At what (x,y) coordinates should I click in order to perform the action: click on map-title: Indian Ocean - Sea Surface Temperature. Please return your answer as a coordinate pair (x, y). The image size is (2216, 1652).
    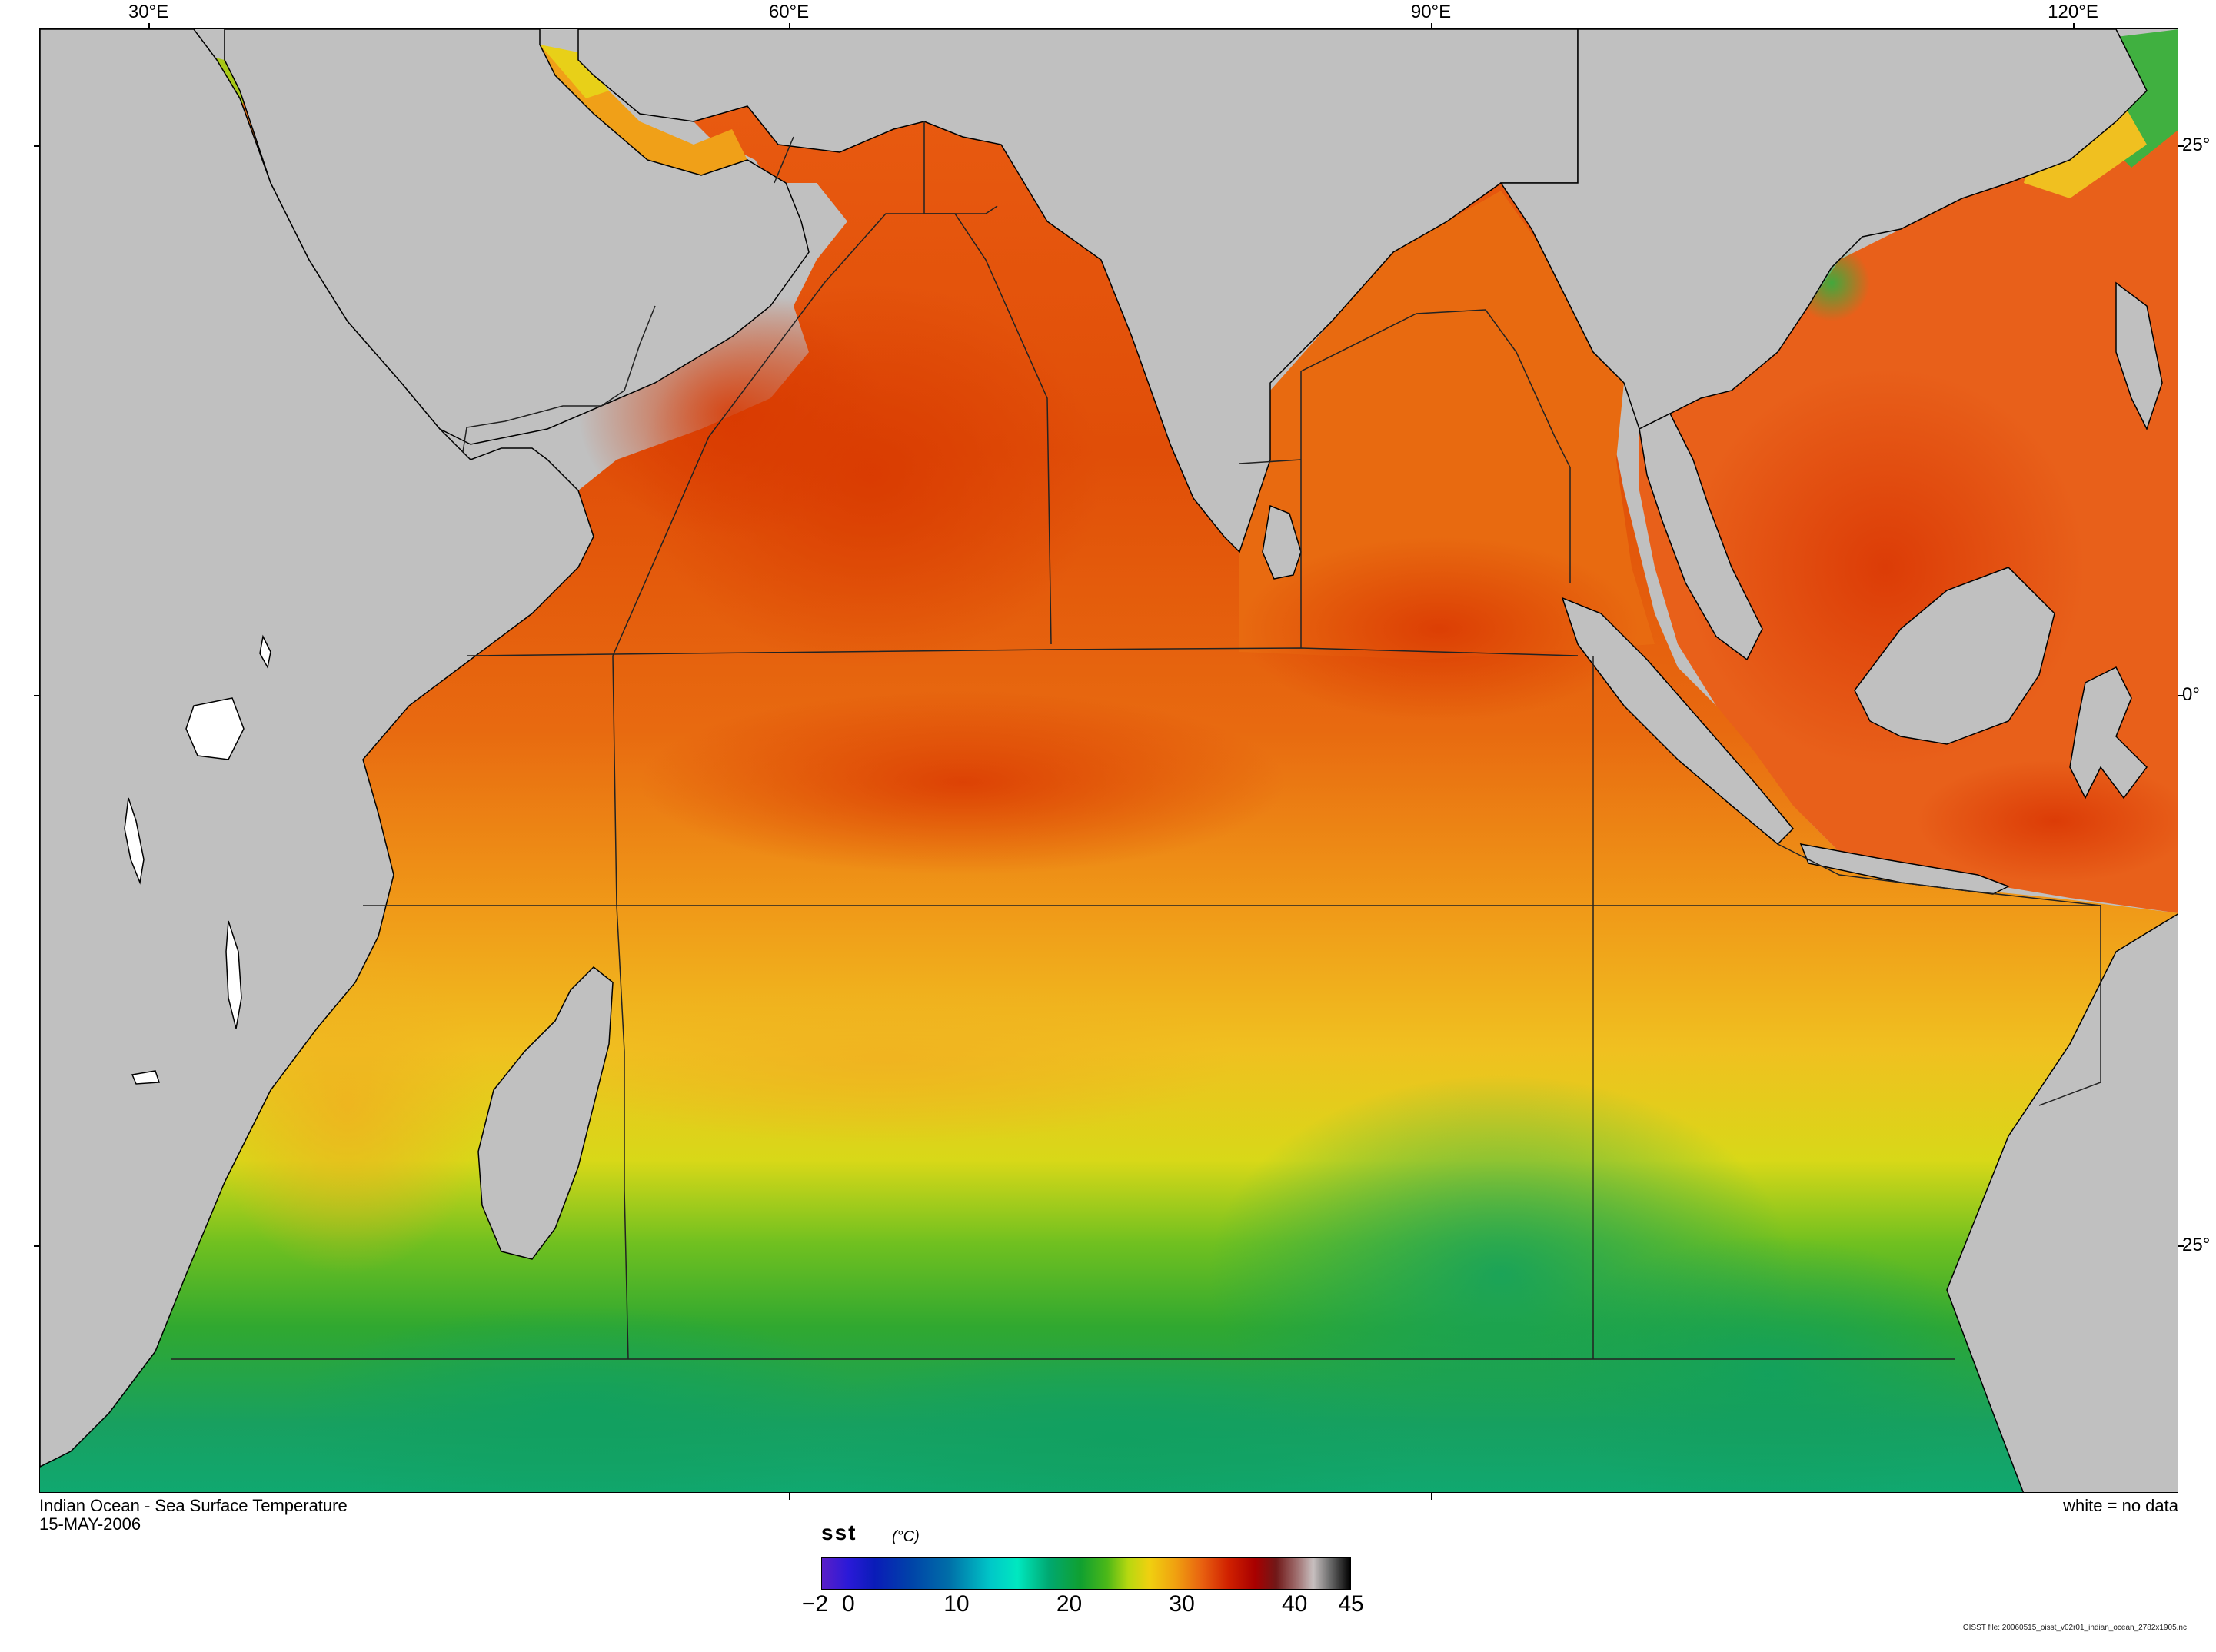
    Looking at the image, I should click on (194, 1505).